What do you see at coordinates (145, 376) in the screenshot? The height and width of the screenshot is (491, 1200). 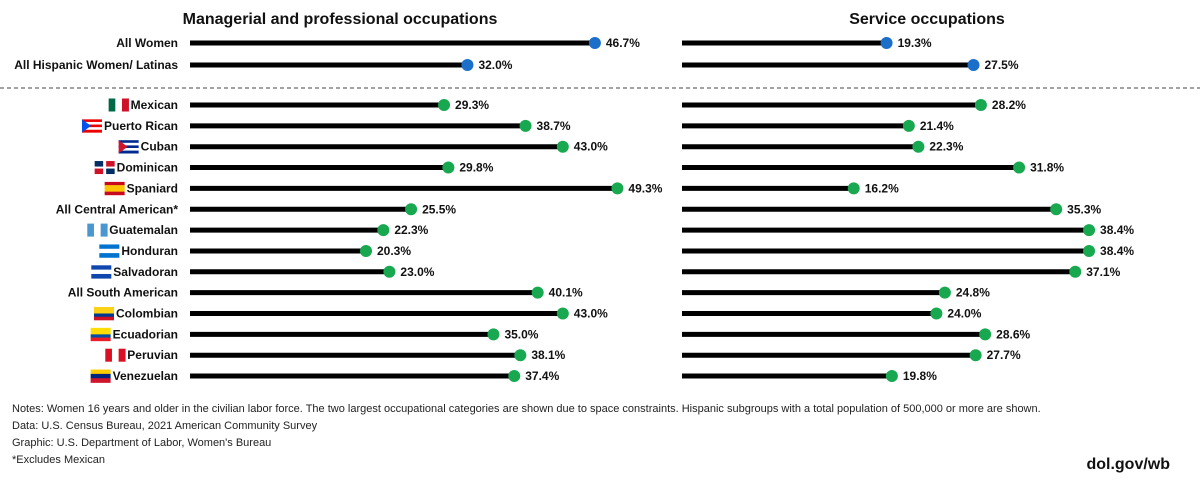 I see `category-label: Venezuelan` at bounding box center [145, 376].